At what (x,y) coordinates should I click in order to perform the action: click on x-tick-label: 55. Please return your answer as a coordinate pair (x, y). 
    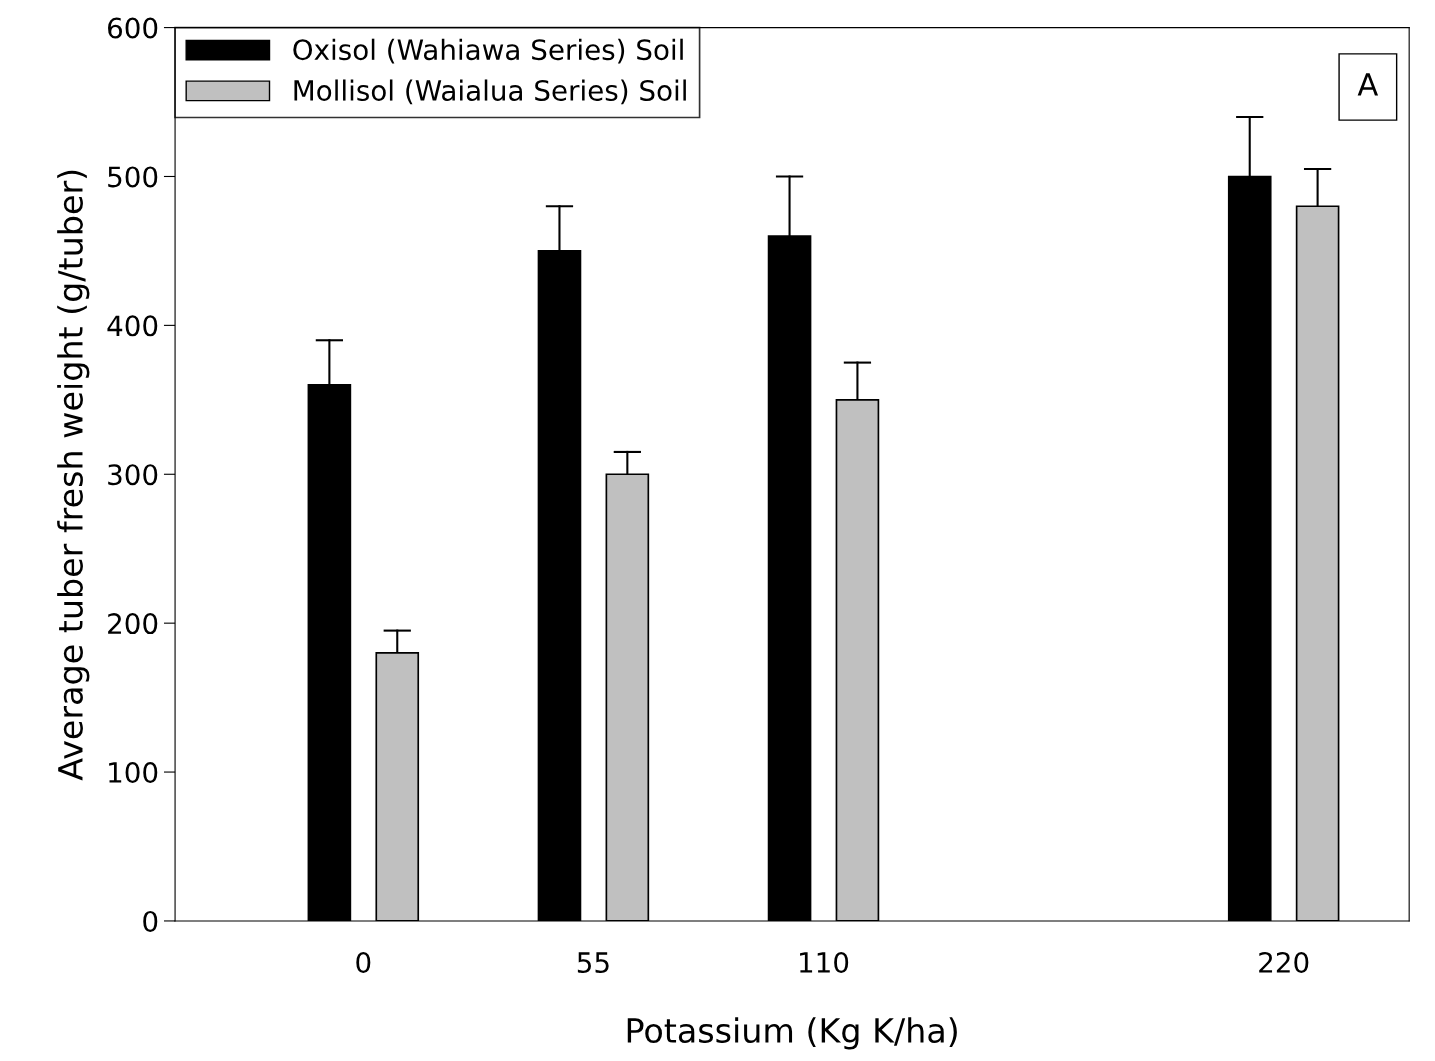
    Looking at the image, I should click on (593, 963).